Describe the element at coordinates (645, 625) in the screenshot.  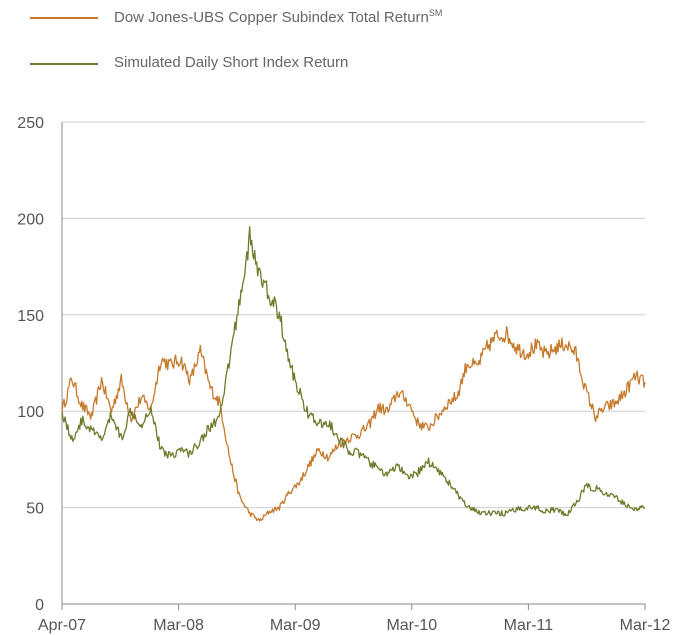
I see `x-tick-label: Mar-12` at that location.